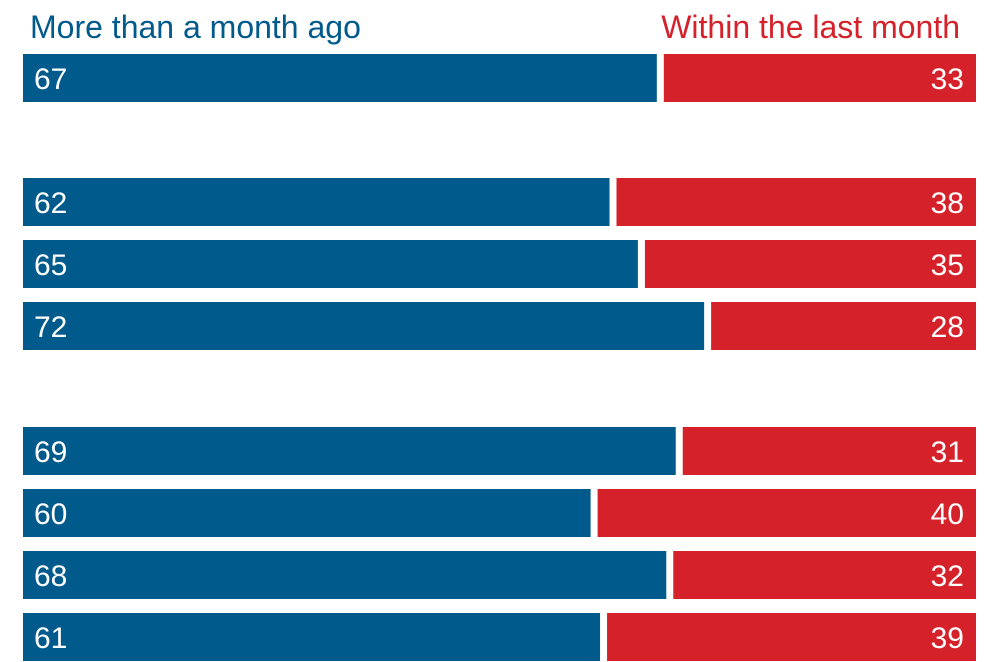 The image size is (987, 662). Describe the element at coordinates (947, 576) in the screenshot. I see `label-within-last-month-7: 32` at that location.